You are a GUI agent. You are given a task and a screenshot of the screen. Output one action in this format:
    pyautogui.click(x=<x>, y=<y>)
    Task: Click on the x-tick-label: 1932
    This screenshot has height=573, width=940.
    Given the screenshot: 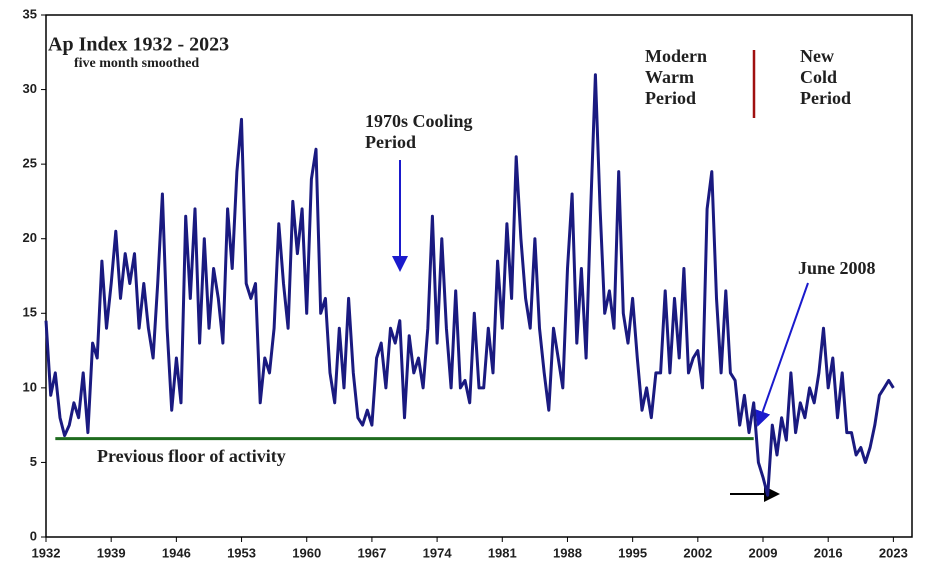 What is the action you would take?
    pyautogui.click(x=46, y=552)
    